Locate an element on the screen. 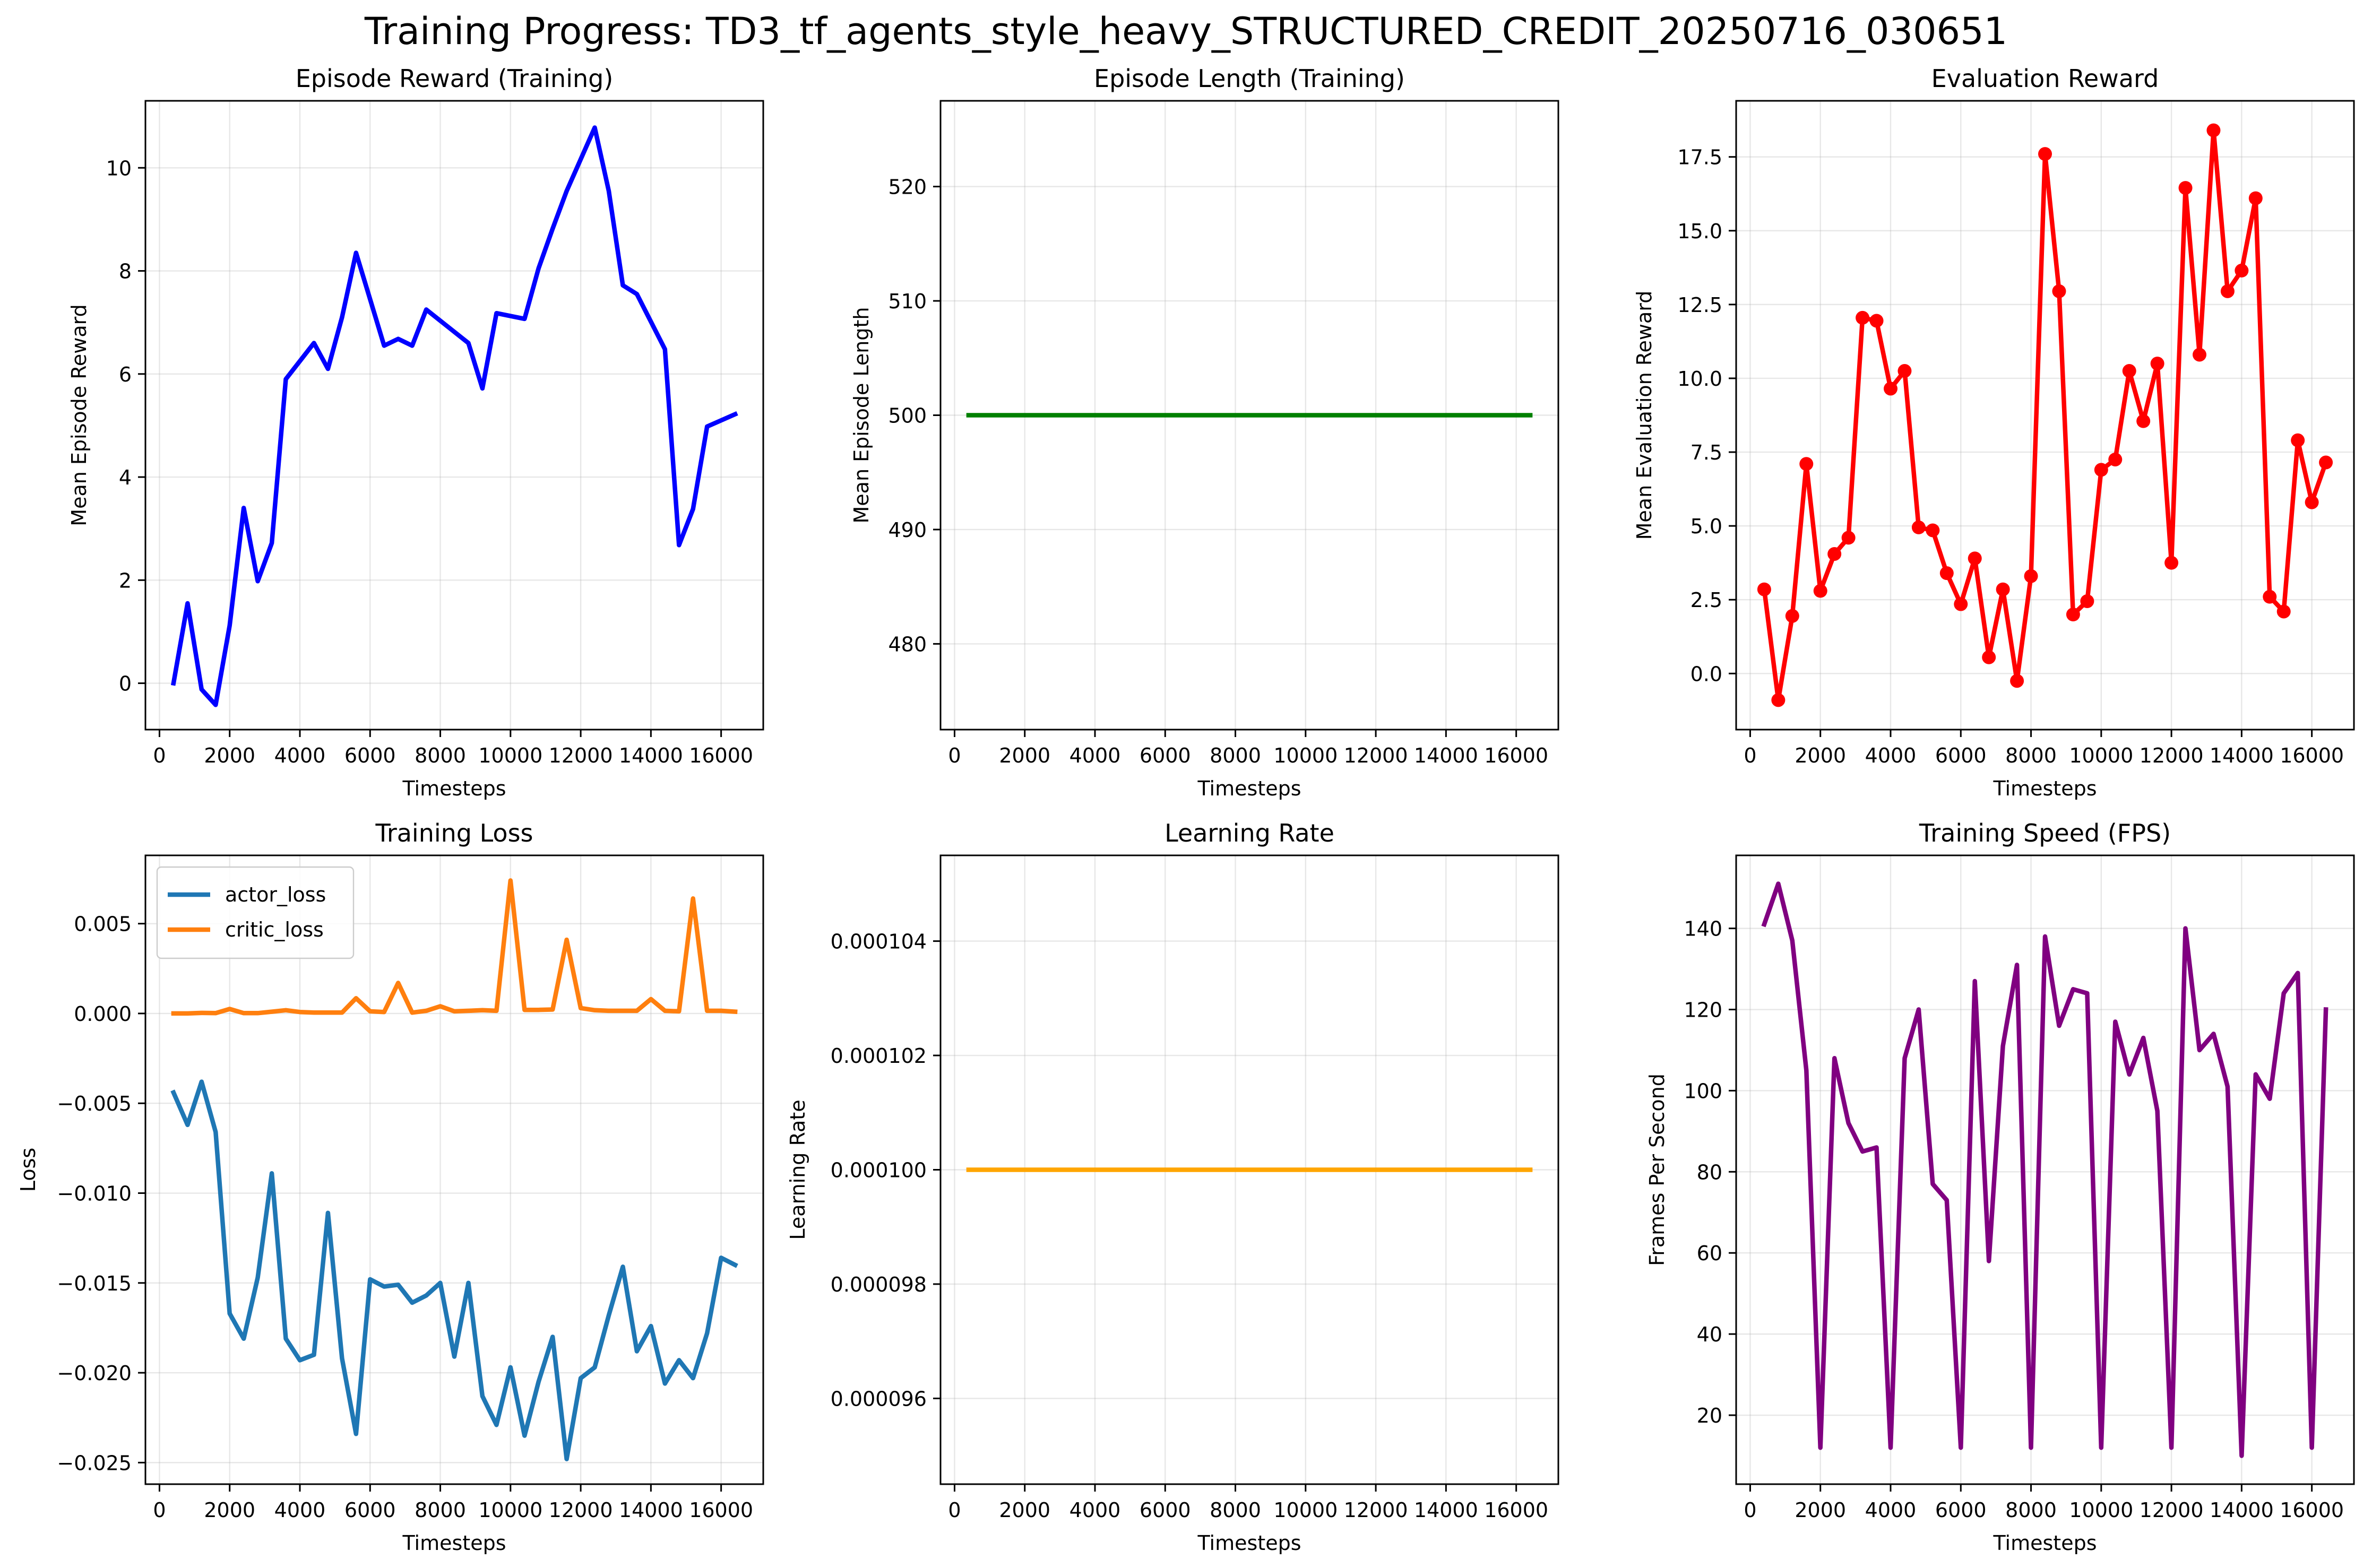 This screenshot has height=1568, width=2372. y-tick-label: 60 is located at coordinates (1709, 1253).